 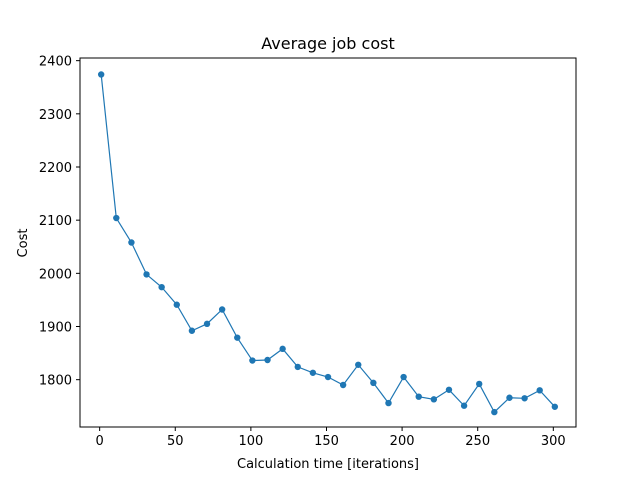 I want to click on y-tick-label: 2400, so click(x=55, y=62).